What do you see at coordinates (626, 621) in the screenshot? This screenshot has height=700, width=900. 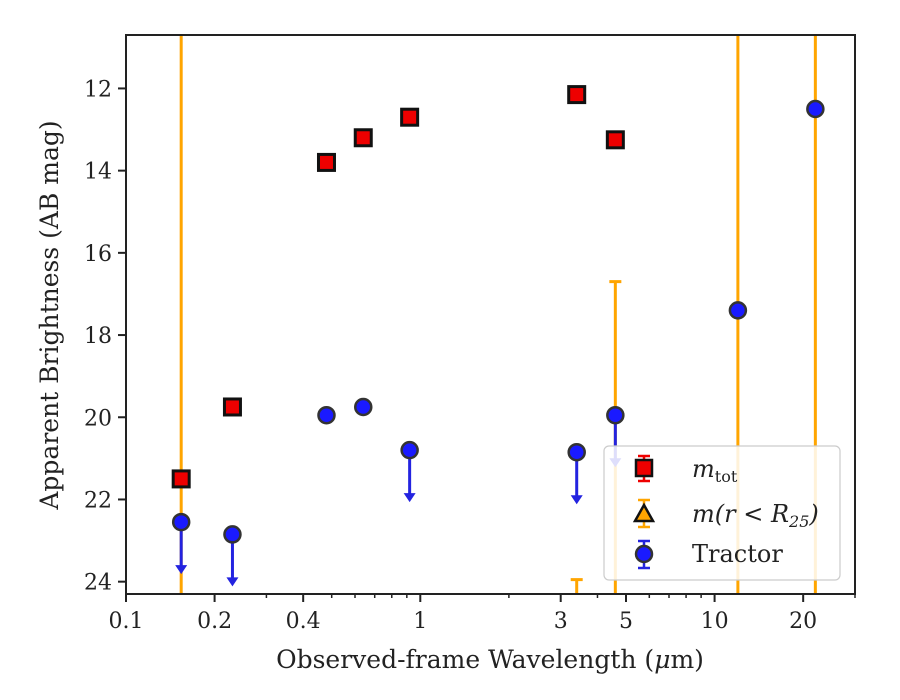 I see `x-tick-label: 5` at bounding box center [626, 621].